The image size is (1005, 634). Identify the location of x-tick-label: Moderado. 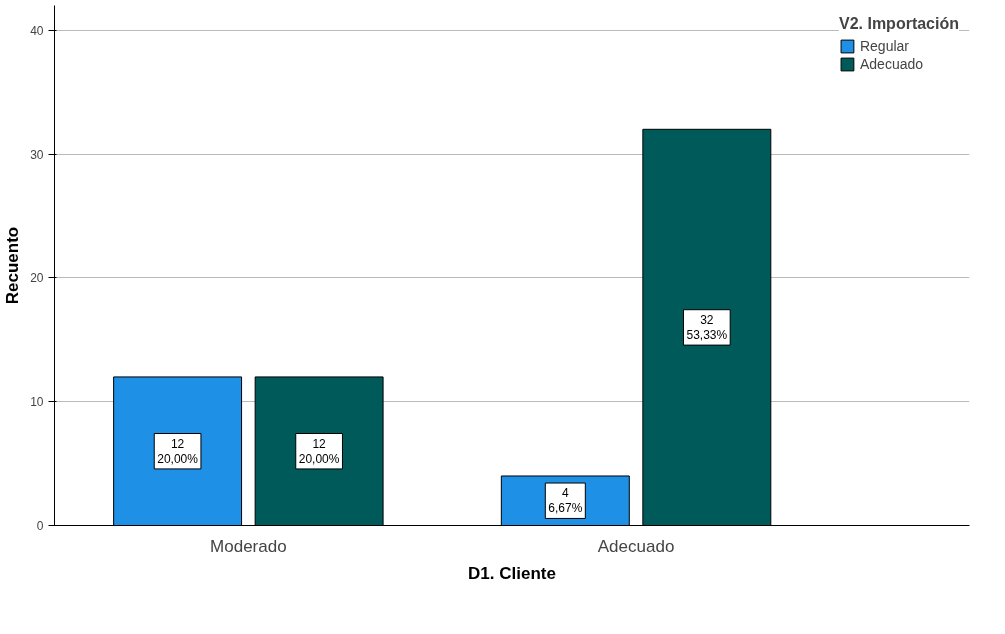
(248, 546).